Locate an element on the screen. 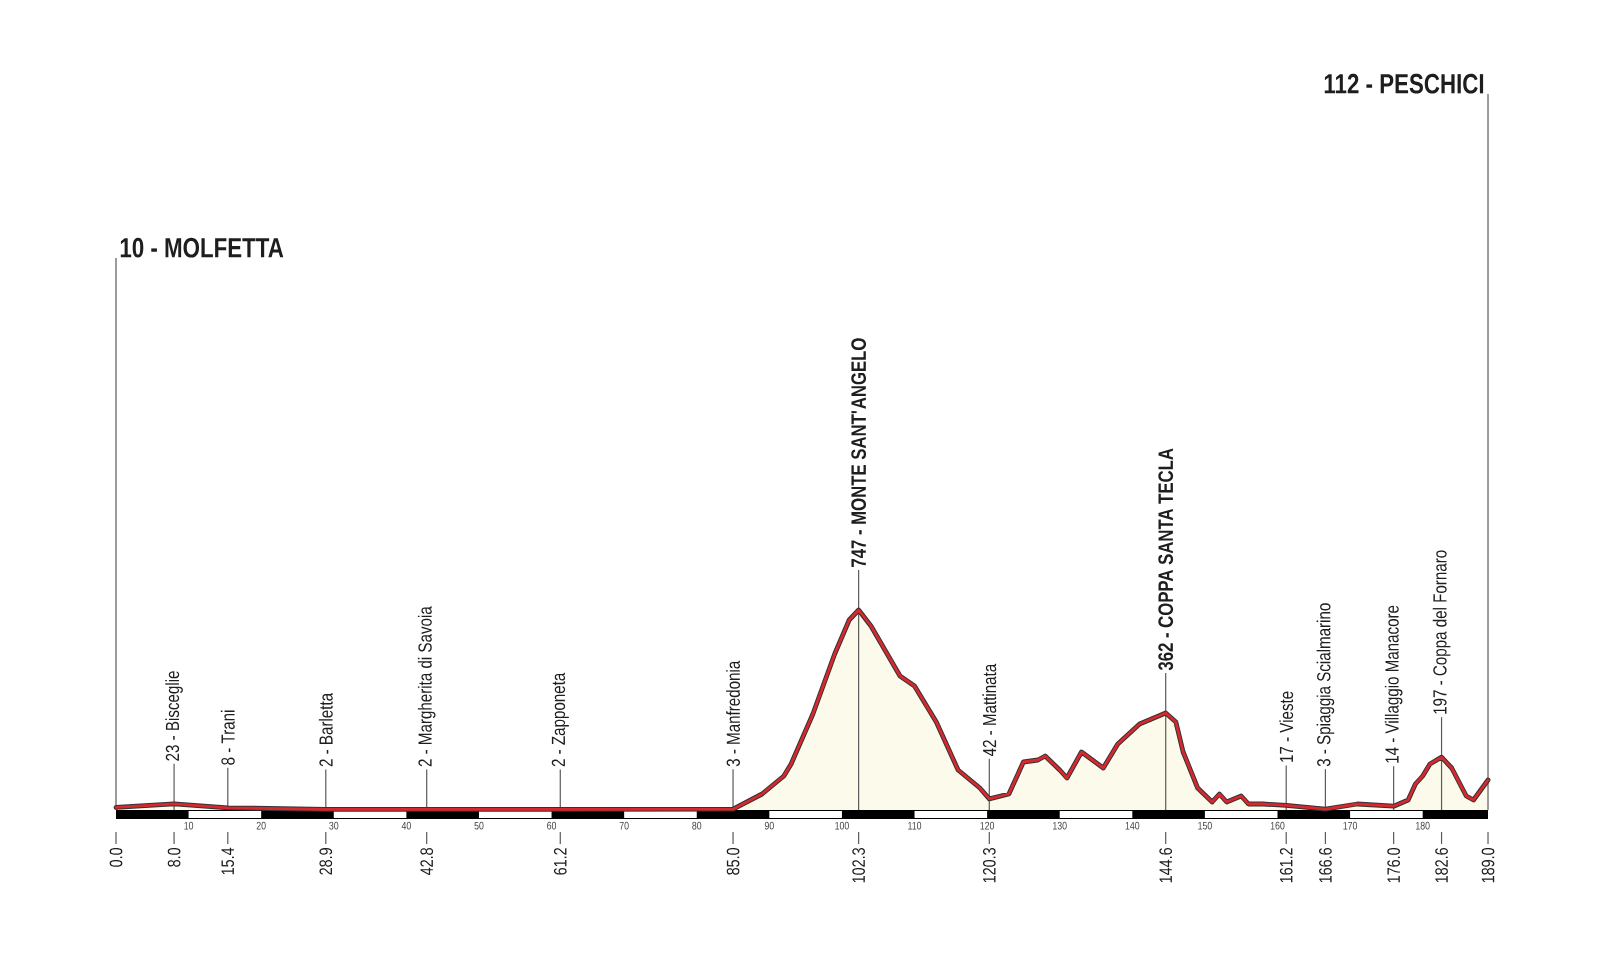 The height and width of the screenshot is (968, 1600). text: 112 - PESCHICI is located at coordinates (1404, 83).